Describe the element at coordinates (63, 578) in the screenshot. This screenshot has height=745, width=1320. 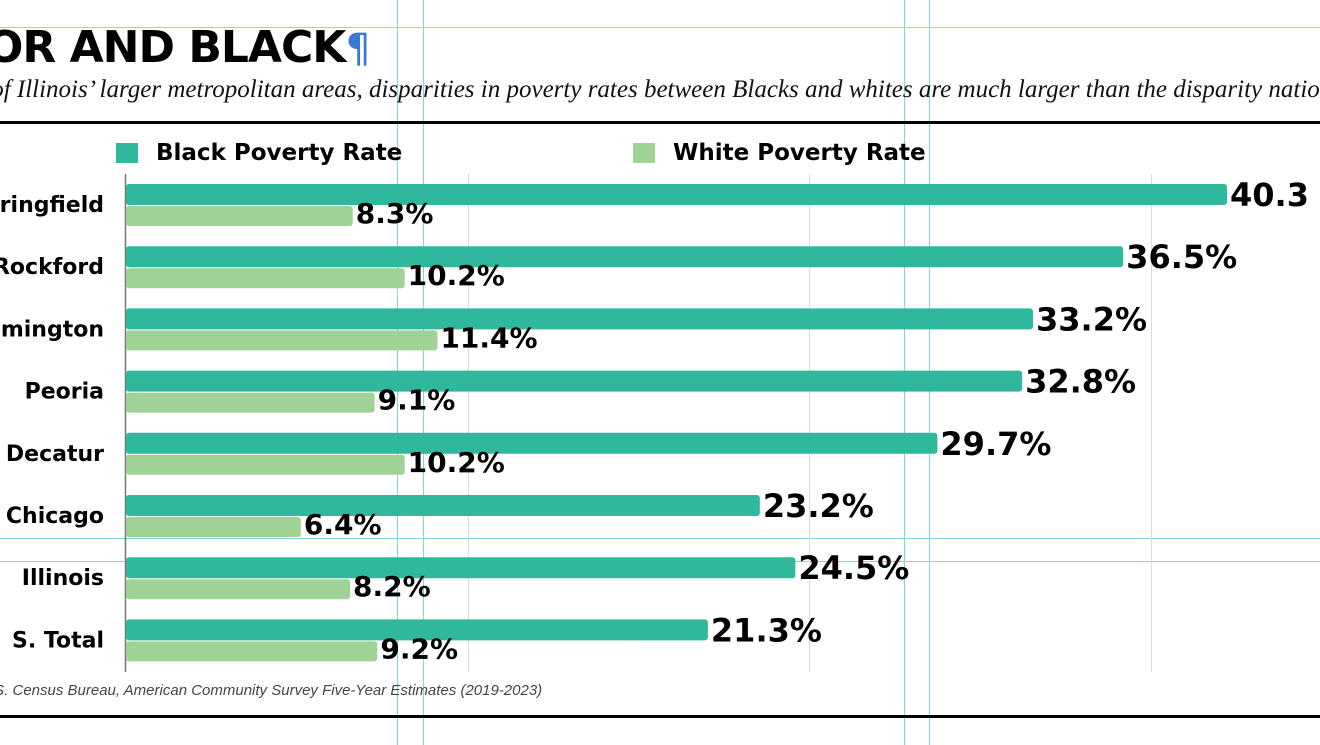
I see `category-label: Illinois` at that location.